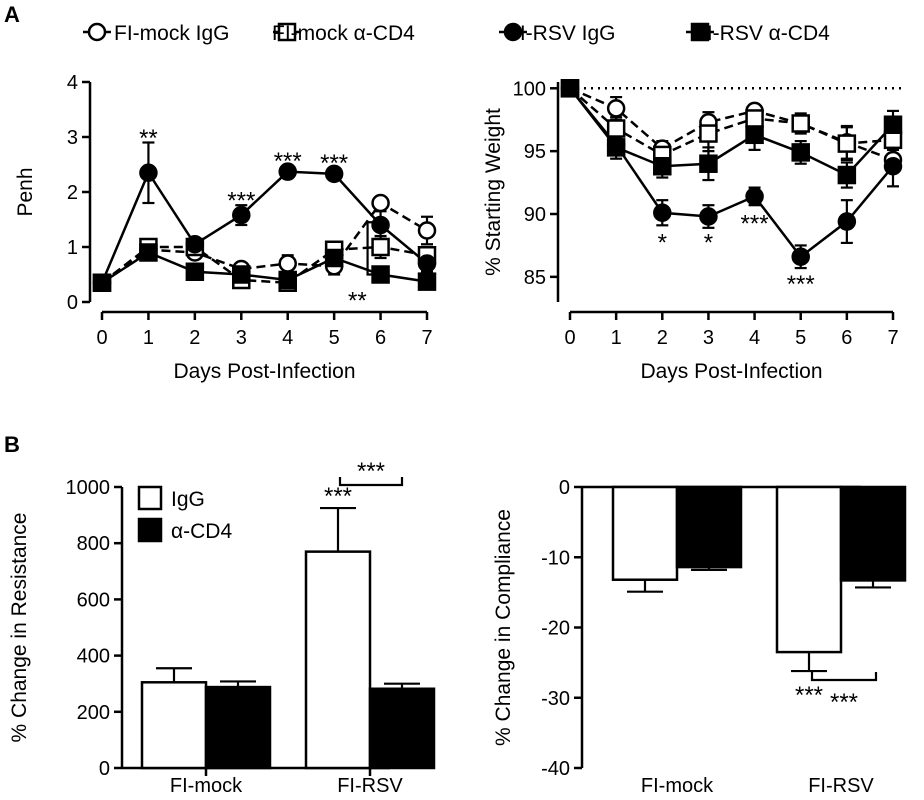 The width and height of the screenshot is (924, 800). I want to click on y-tick-label-1-0: 85, so click(535, 278).